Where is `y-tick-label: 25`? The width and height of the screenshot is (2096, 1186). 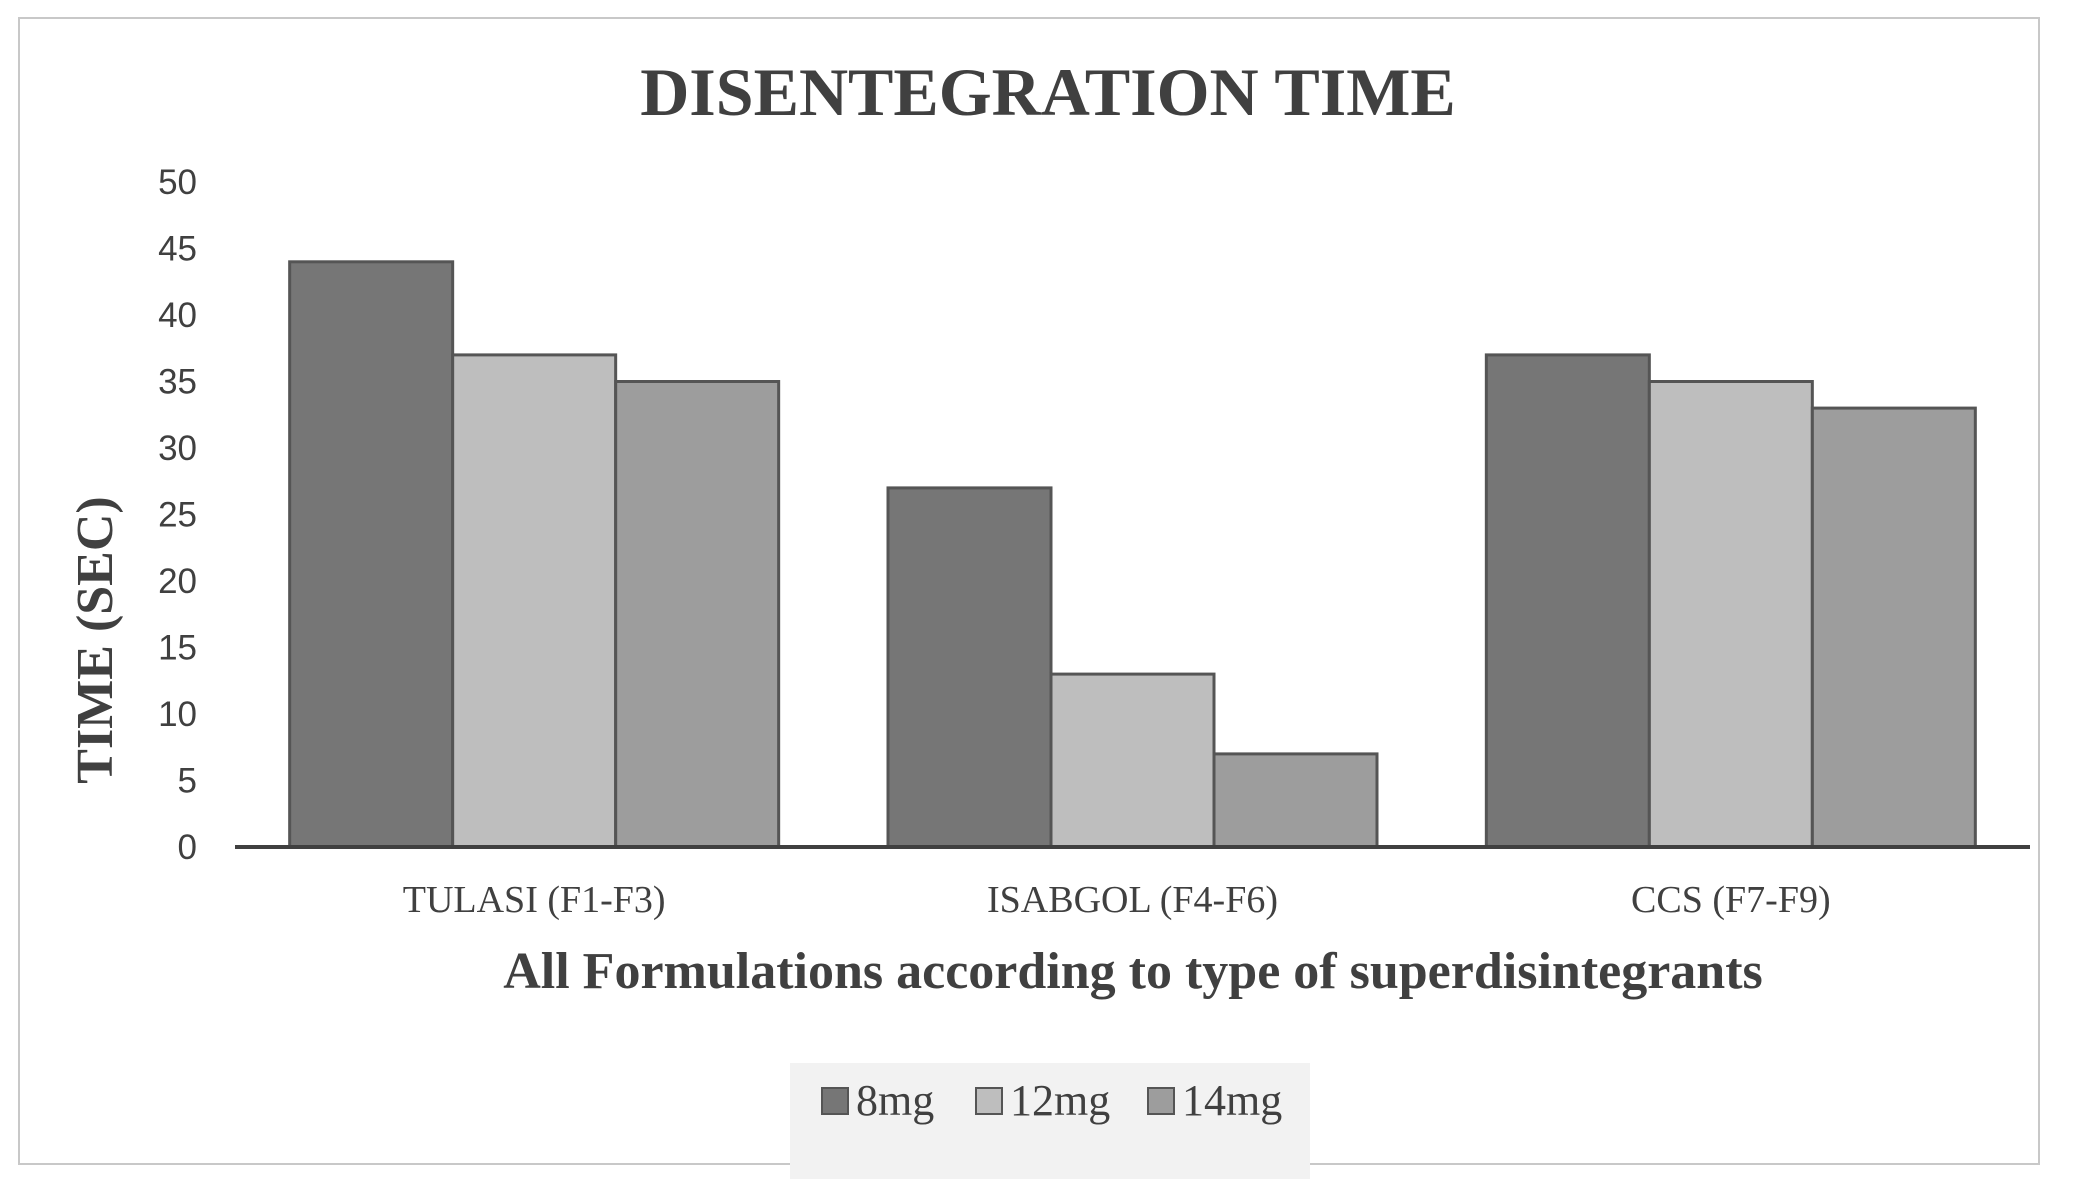
y-tick-label: 25 is located at coordinates (177, 515).